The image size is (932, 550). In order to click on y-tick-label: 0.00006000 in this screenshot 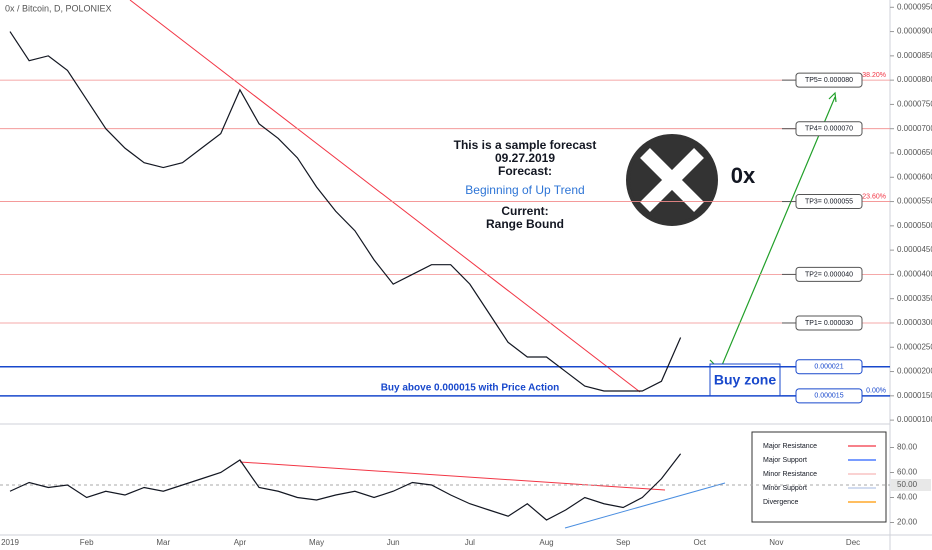, I will do `click(914, 176)`.